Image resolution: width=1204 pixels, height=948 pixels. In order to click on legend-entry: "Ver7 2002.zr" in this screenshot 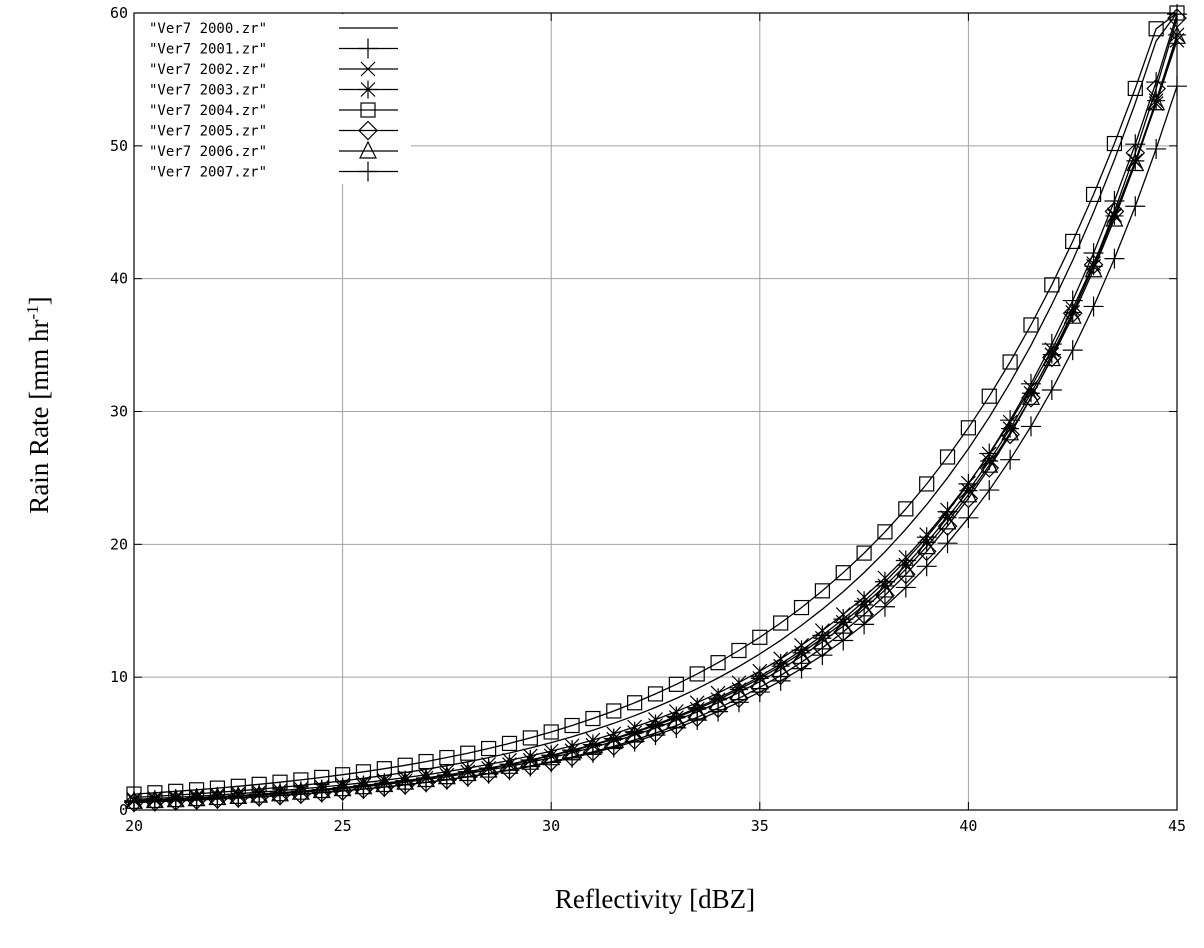, I will do `click(273, 69)`.